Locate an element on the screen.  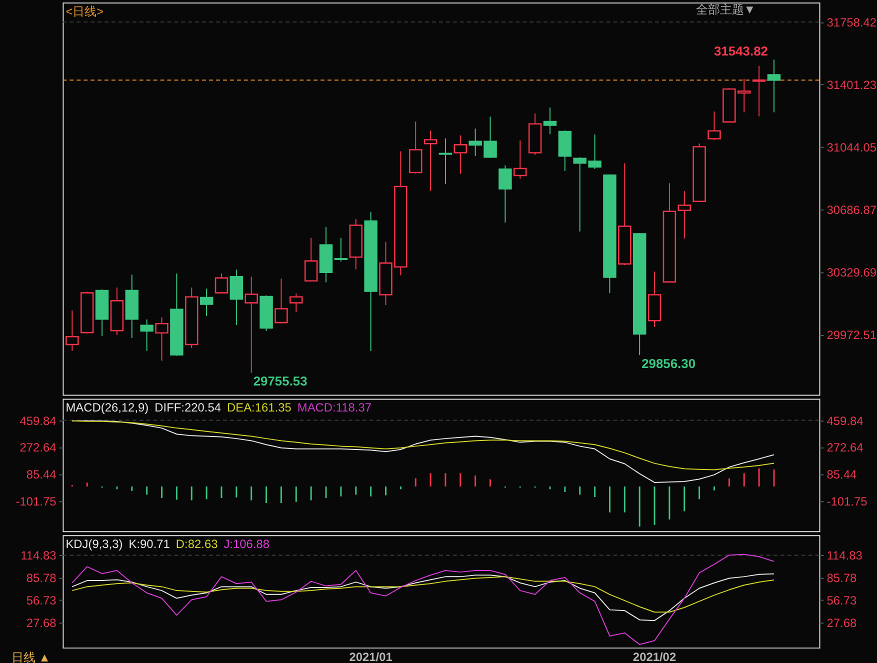
text: K:90.71 is located at coordinates (149, 544).